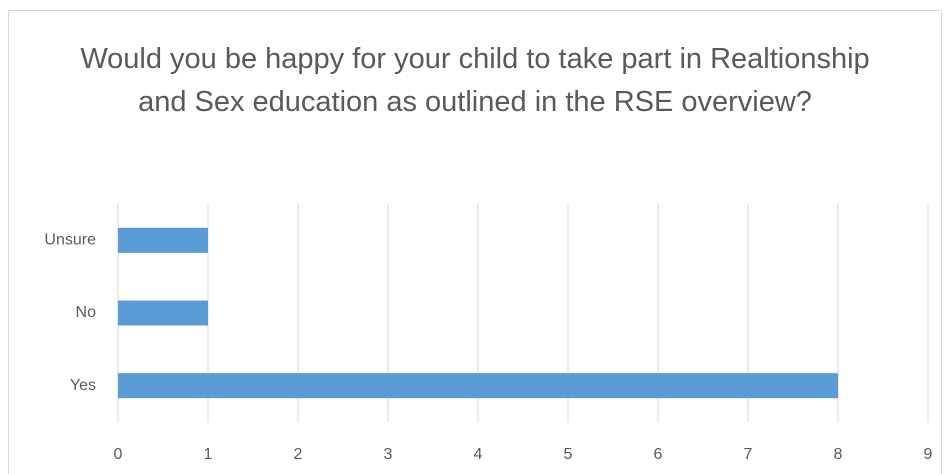  I want to click on x-tick-label: 1, so click(208, 454).